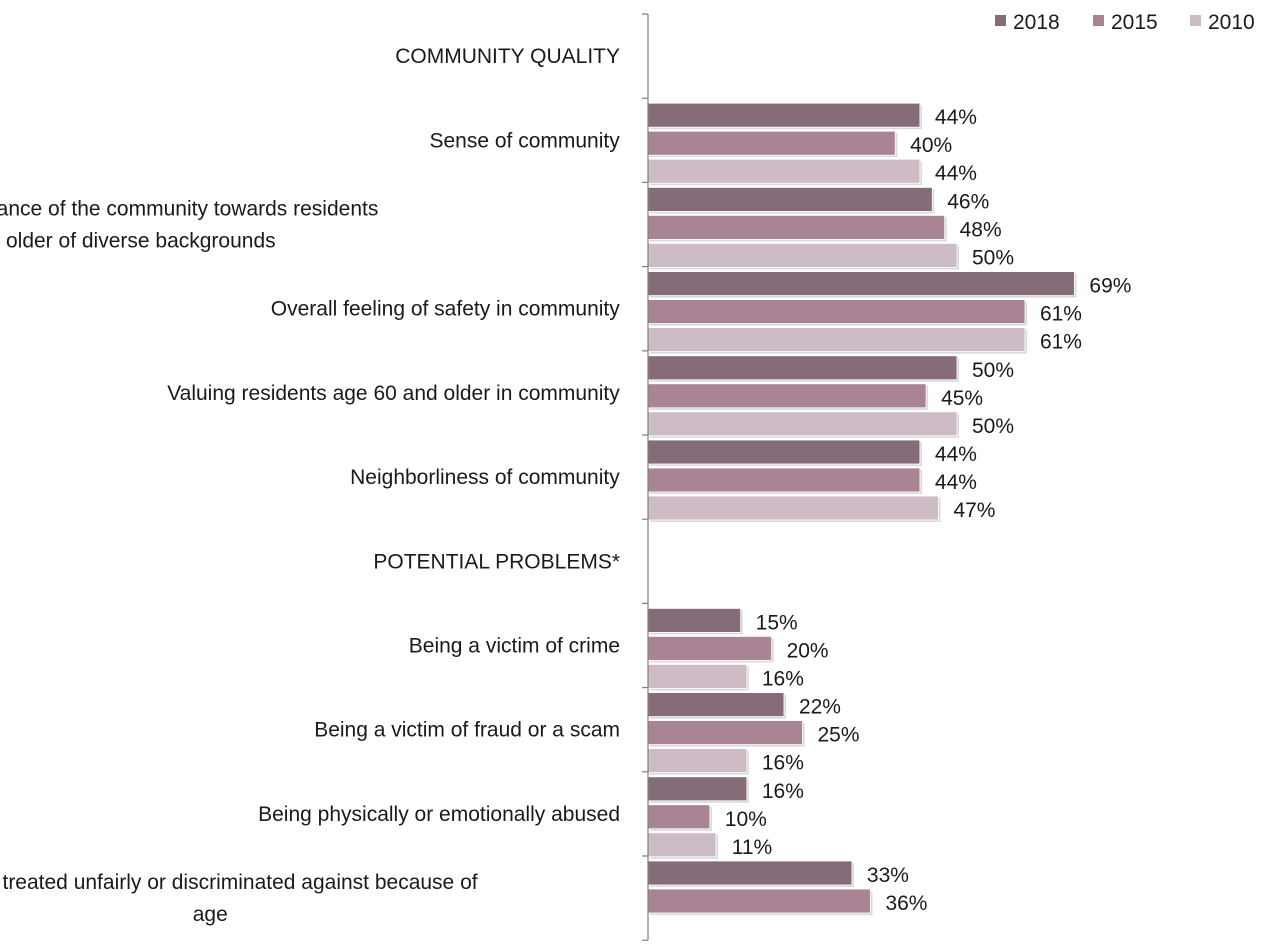  I want to click on value-label-valuing-residents-age-60-and-older-in-co-2015: 45%, so click(962, 398).